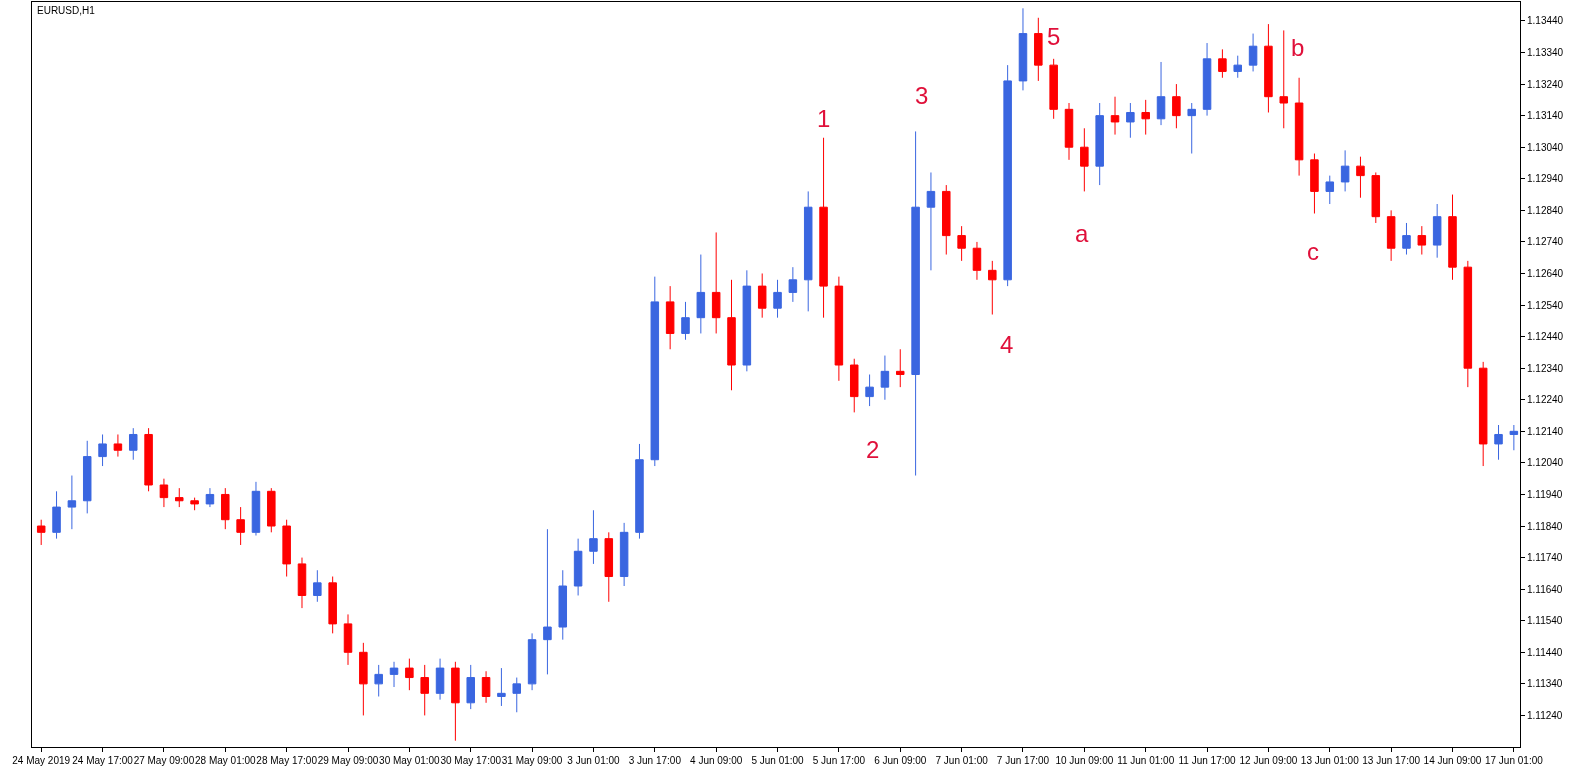  Describe the element at coordinates (103, 760) in the screenshot. I see `x-tick-label: 24 May 17:00` at that location.